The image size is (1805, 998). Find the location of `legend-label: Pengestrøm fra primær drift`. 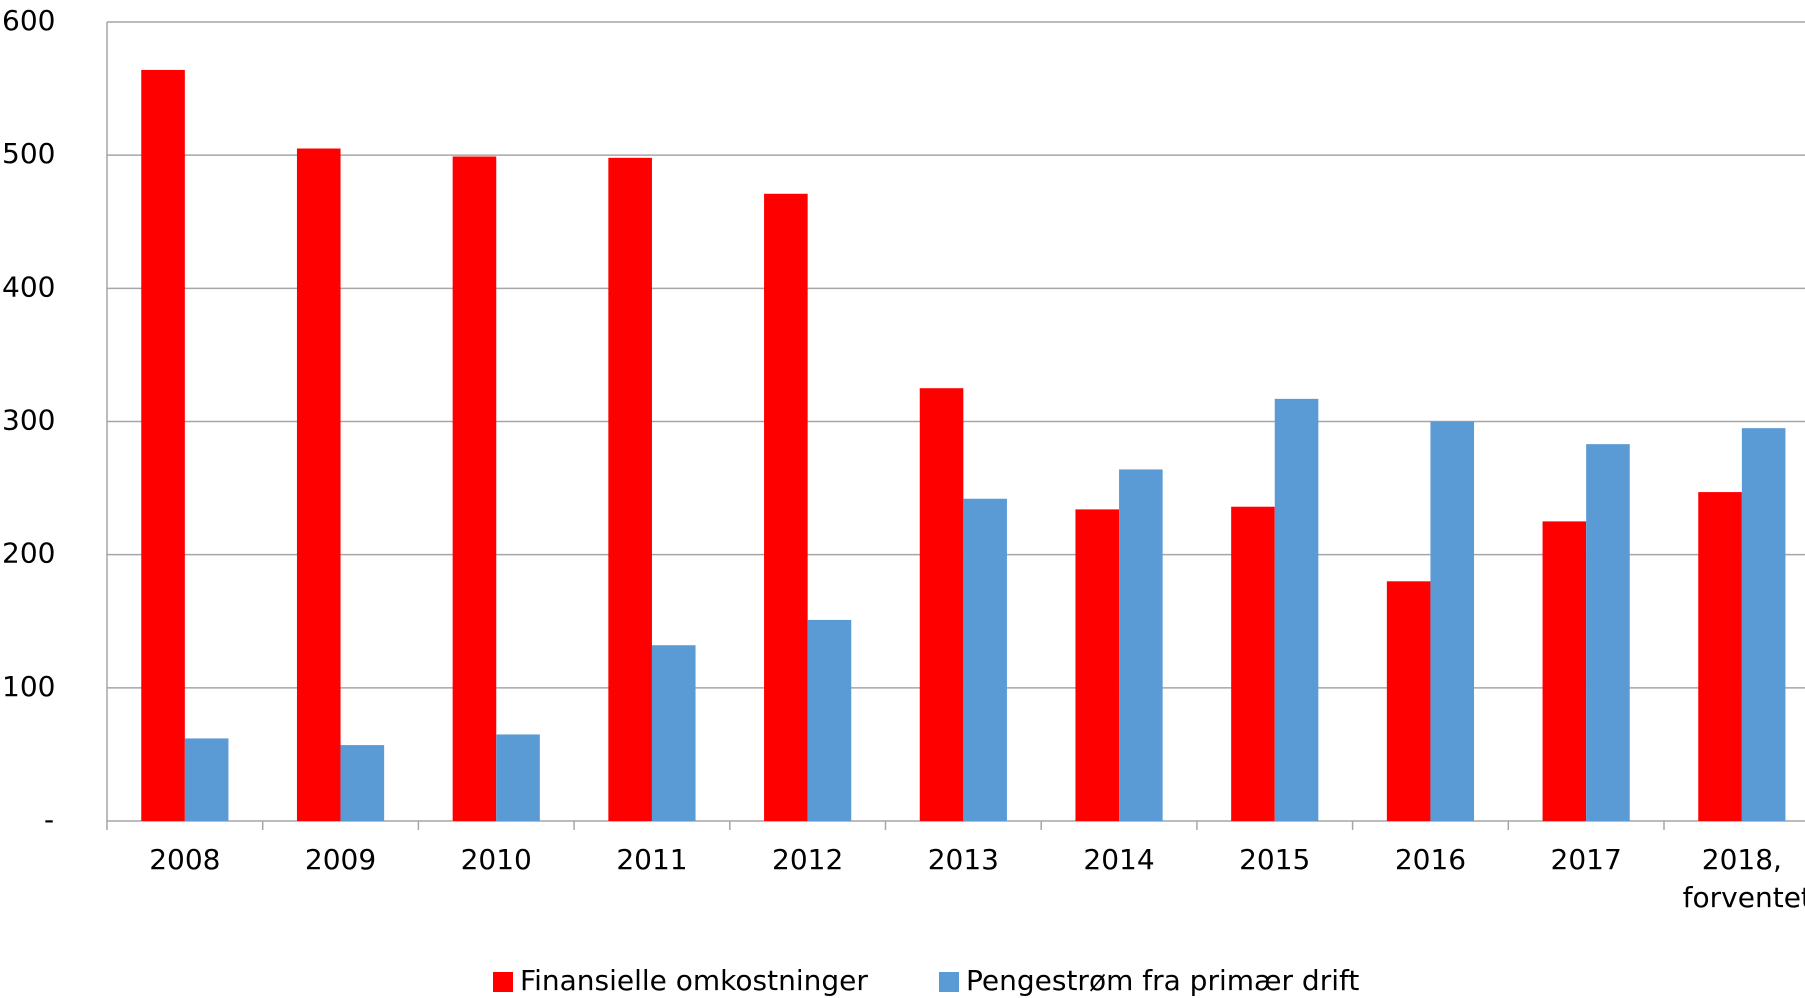

legend-label: Pengestrøm fra primær drift is located at coordinates (1162, 980).